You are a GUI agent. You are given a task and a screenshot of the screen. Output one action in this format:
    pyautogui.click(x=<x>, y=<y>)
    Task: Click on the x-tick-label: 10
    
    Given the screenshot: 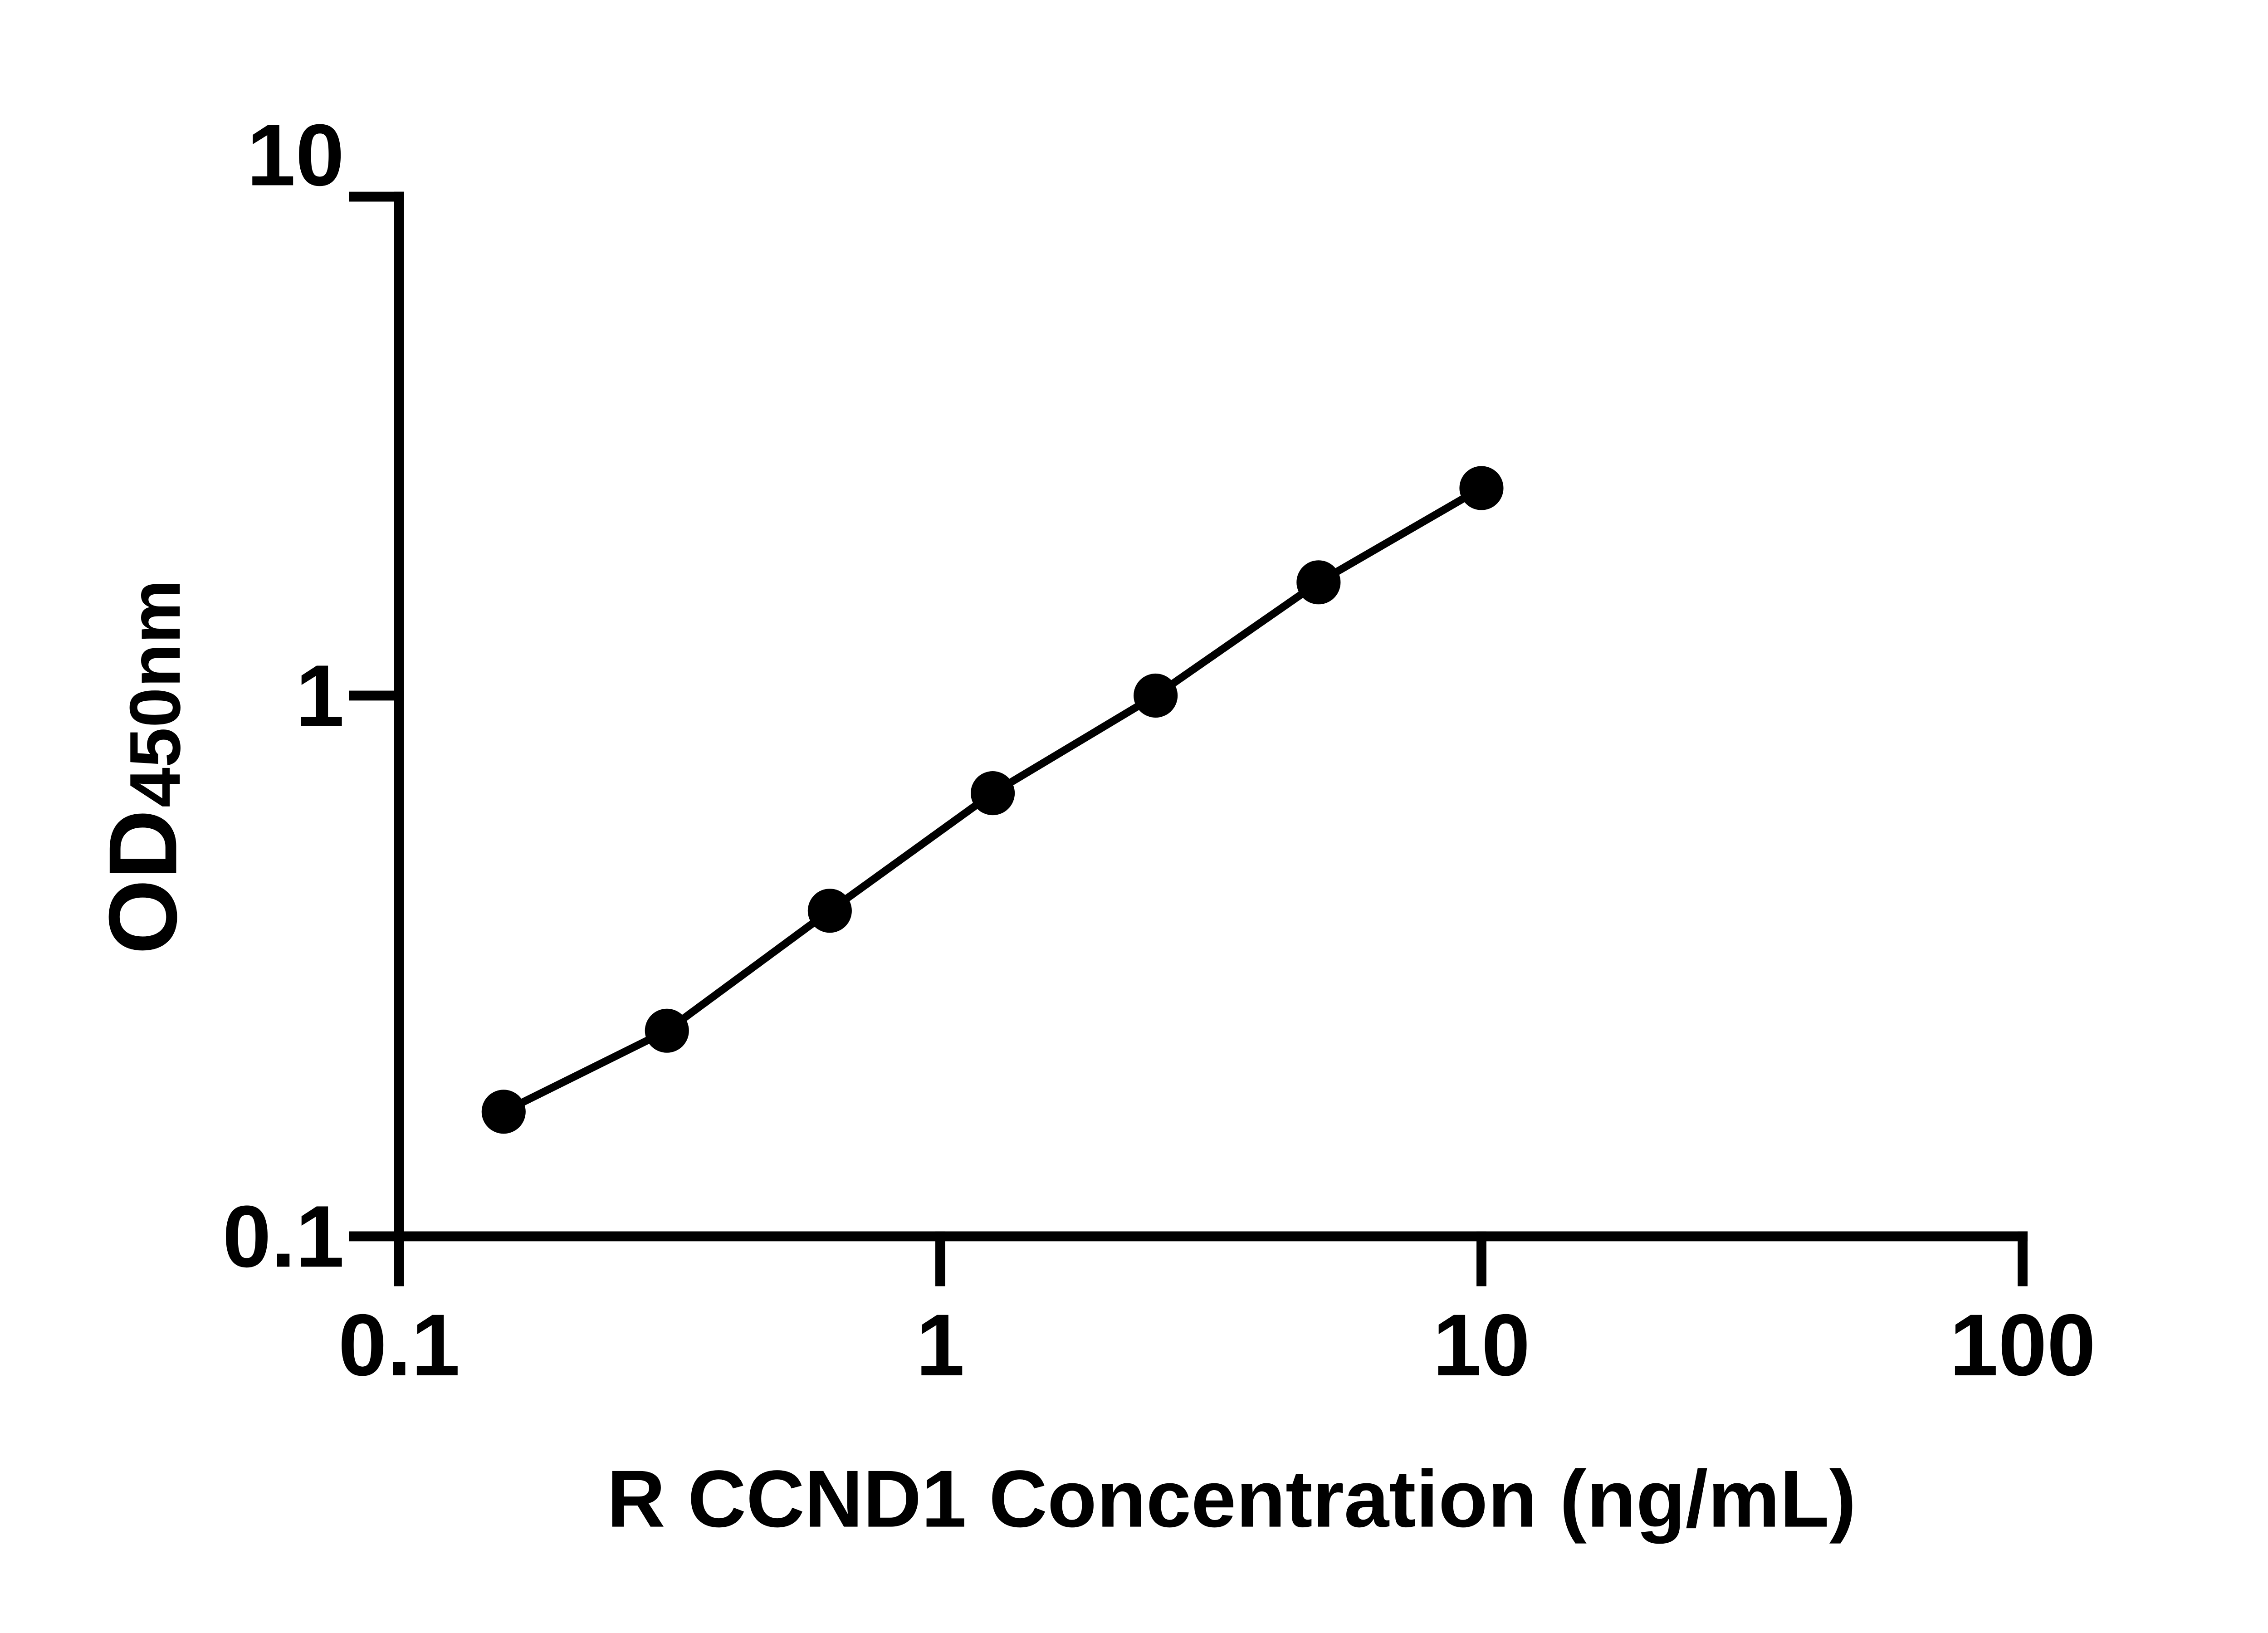 What is the action you would take?
    pyautogui.click(x=1481, y=1345)
    